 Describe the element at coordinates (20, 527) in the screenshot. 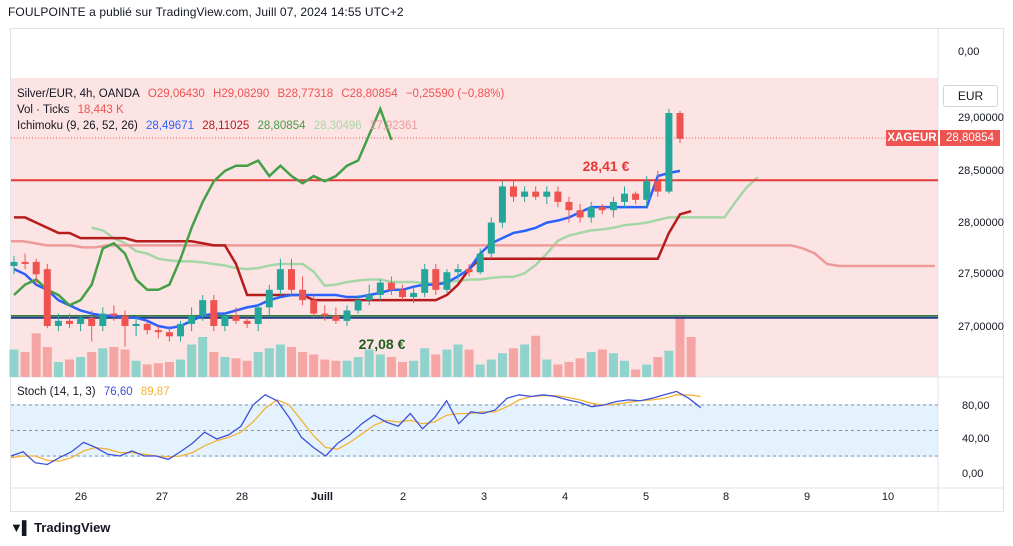

I see `tv-logo-icon: ▼▌` at that location.